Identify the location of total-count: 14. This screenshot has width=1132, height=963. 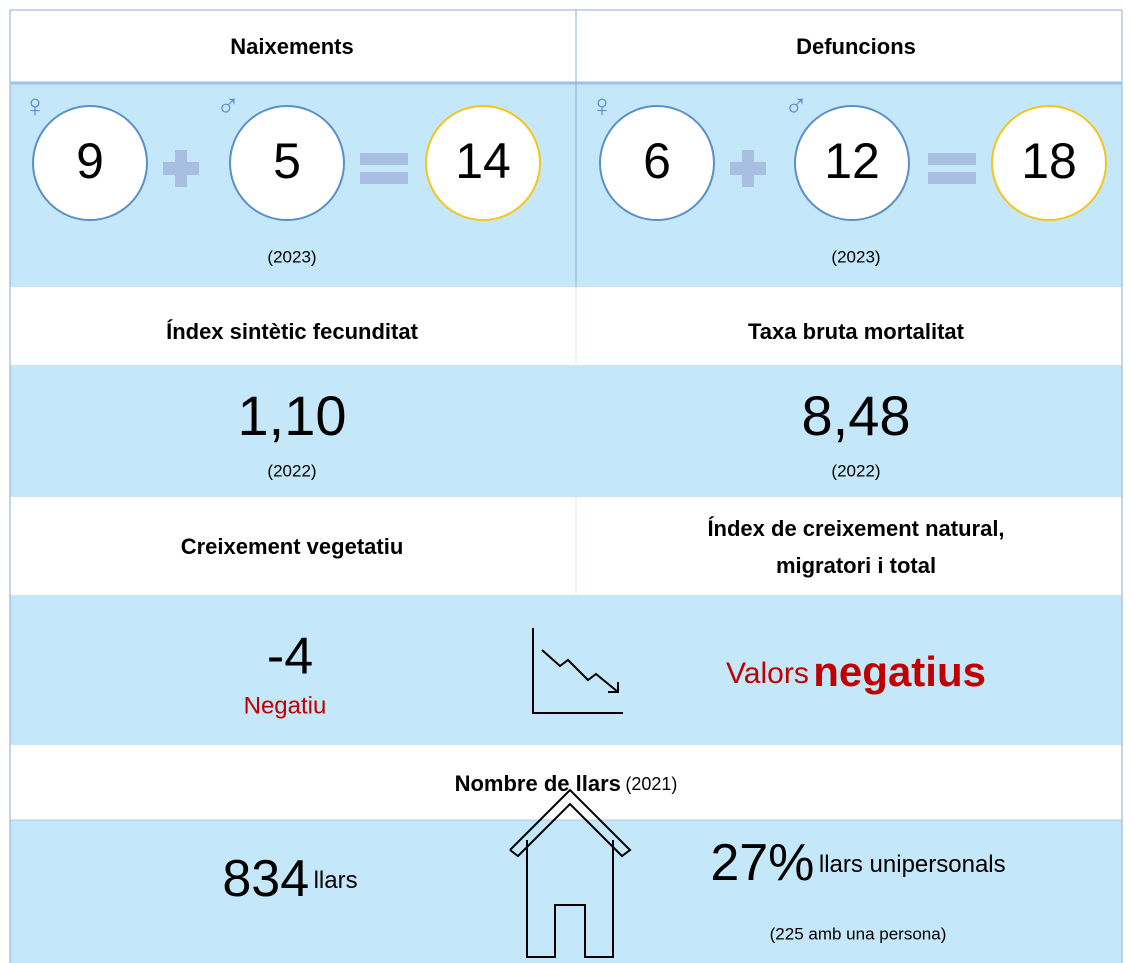
(483, 161).